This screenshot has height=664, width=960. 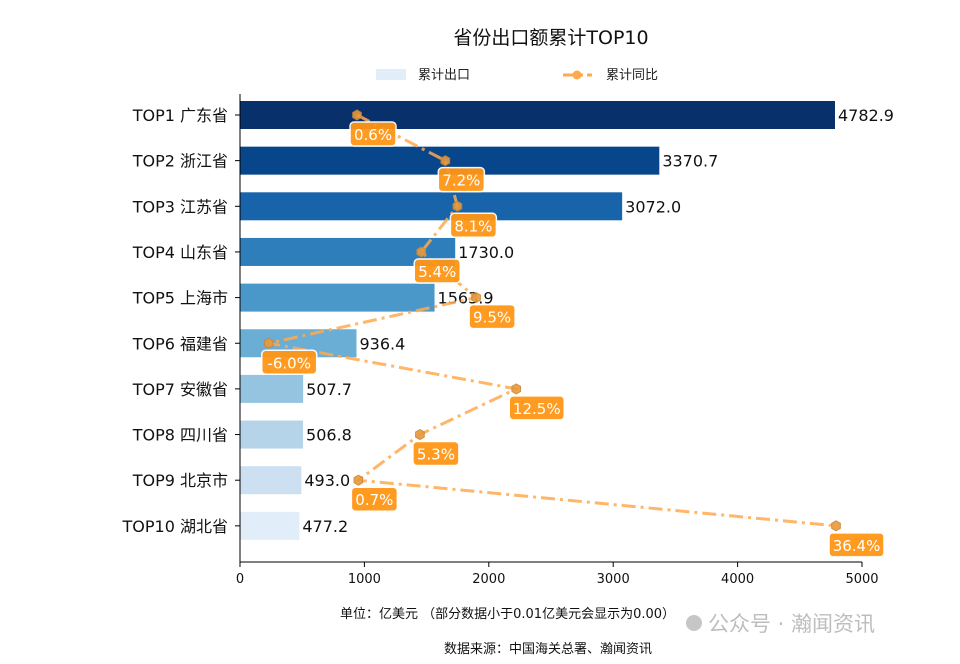 I want to click on yoy-label: -6.0%, so click(x=289, y=363).